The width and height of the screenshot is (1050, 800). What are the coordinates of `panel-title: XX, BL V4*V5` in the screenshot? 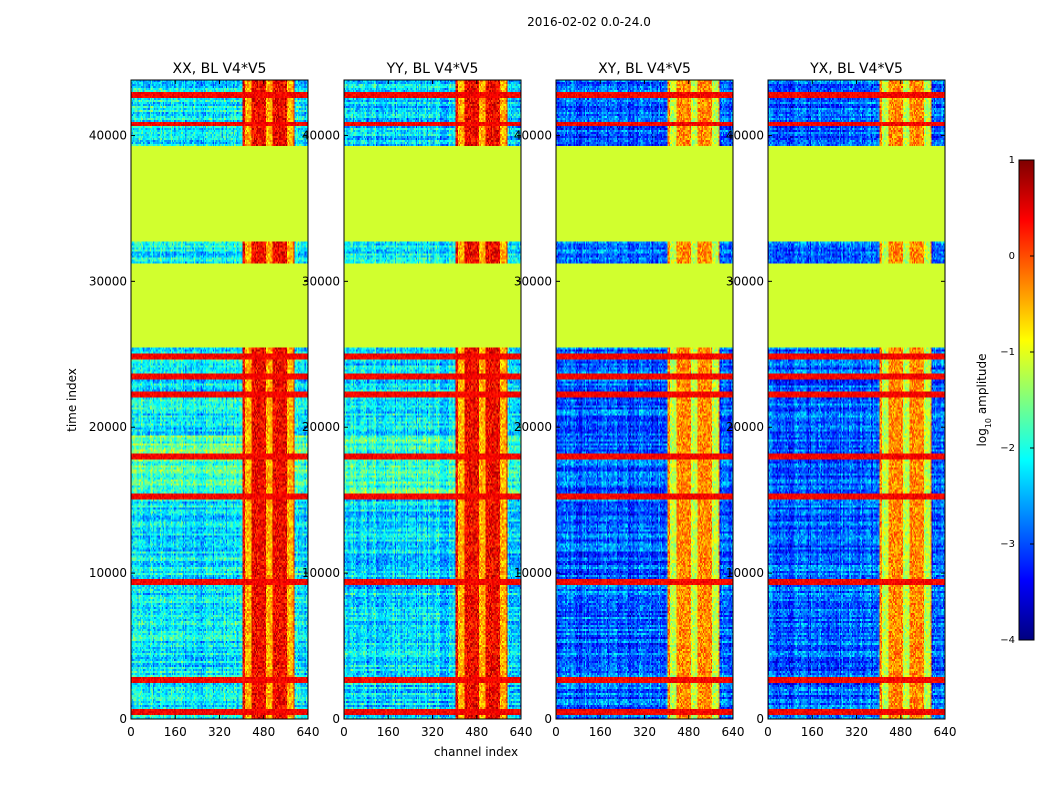 It's located at (220, 69).